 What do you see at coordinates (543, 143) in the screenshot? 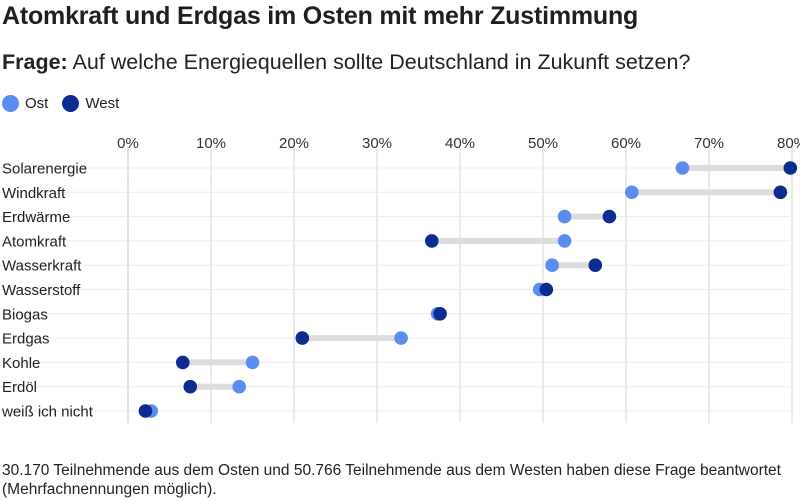
I see `x-tick-label: 50%` at bounding box center [543, 143].